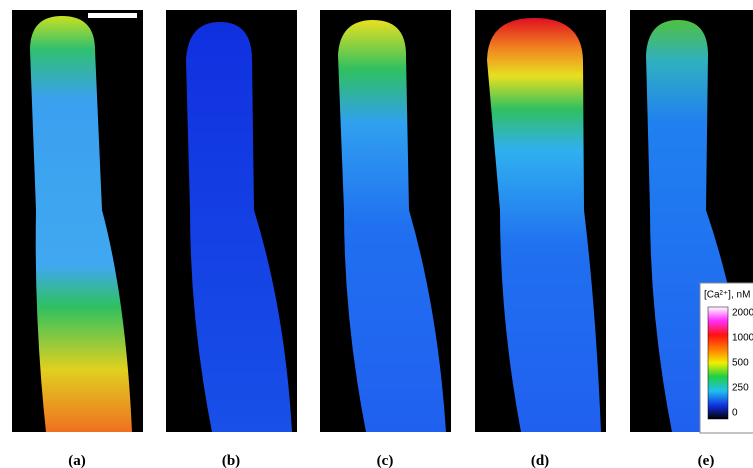 This screenshot has width=753, height=468. What do you see at coordinates (742, 313) in the screenshot?
I see `colorbar-tick-label: 2000` at bounding box center [742, 313].